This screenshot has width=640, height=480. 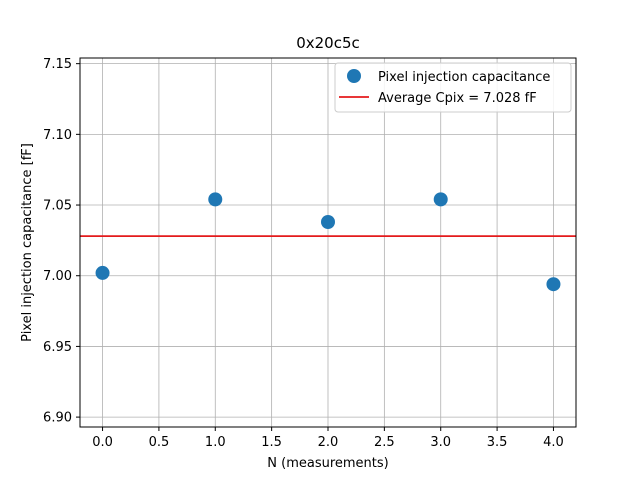 What do you see at coordinates (497, 442) in the screenshot?
I see `x-tick-label: 3.5` at bounding box center [497, 442].